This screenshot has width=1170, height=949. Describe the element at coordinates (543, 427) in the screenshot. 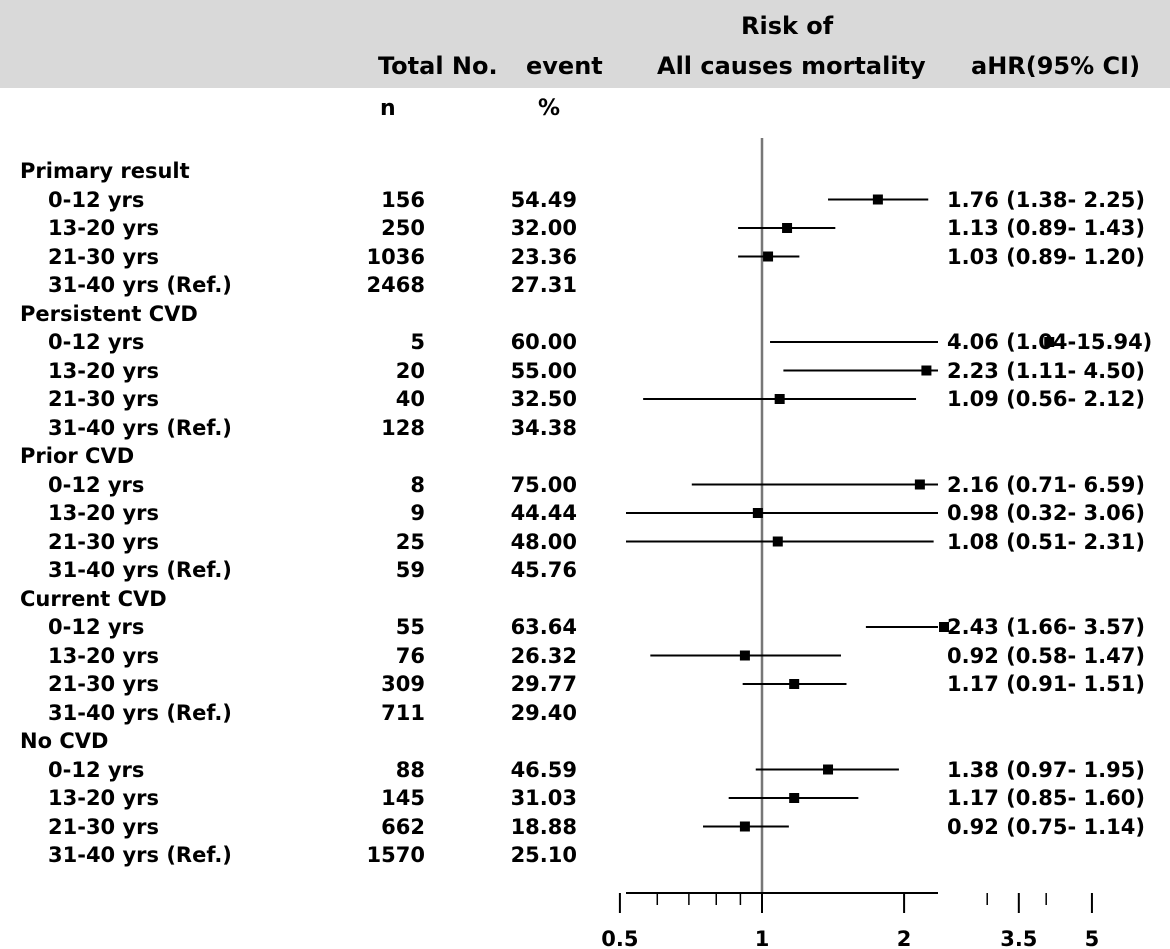

I see `row-event-pct: 34.38` at that location.